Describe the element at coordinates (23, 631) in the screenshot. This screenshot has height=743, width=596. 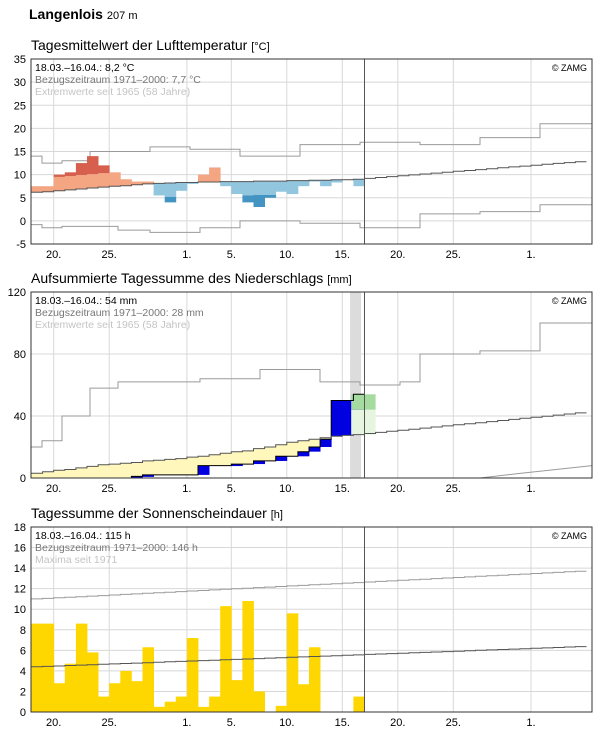
I see `y-tick-label: 8` at that location.